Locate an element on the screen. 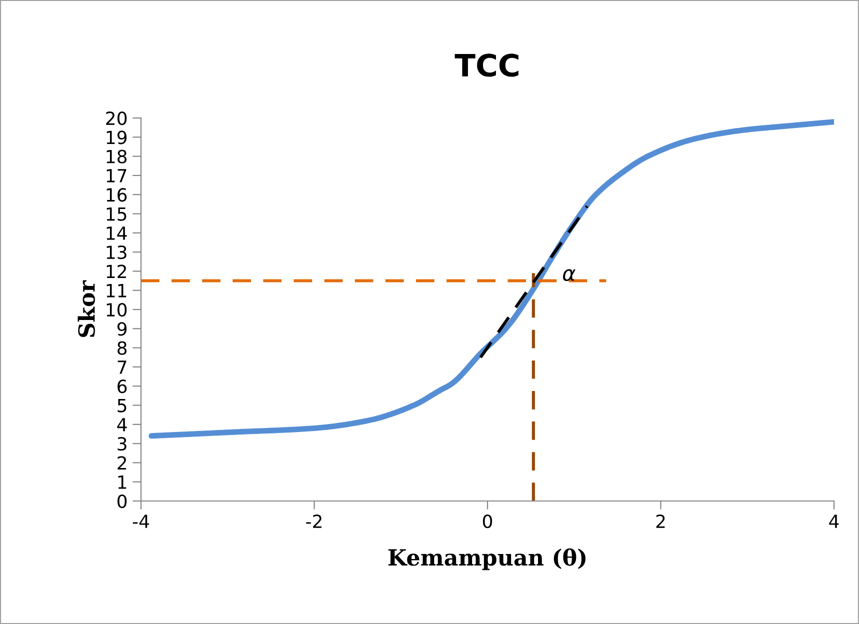 The image size is (859, 624). y-tick-label: 10 is located at coordinates (116, 309).